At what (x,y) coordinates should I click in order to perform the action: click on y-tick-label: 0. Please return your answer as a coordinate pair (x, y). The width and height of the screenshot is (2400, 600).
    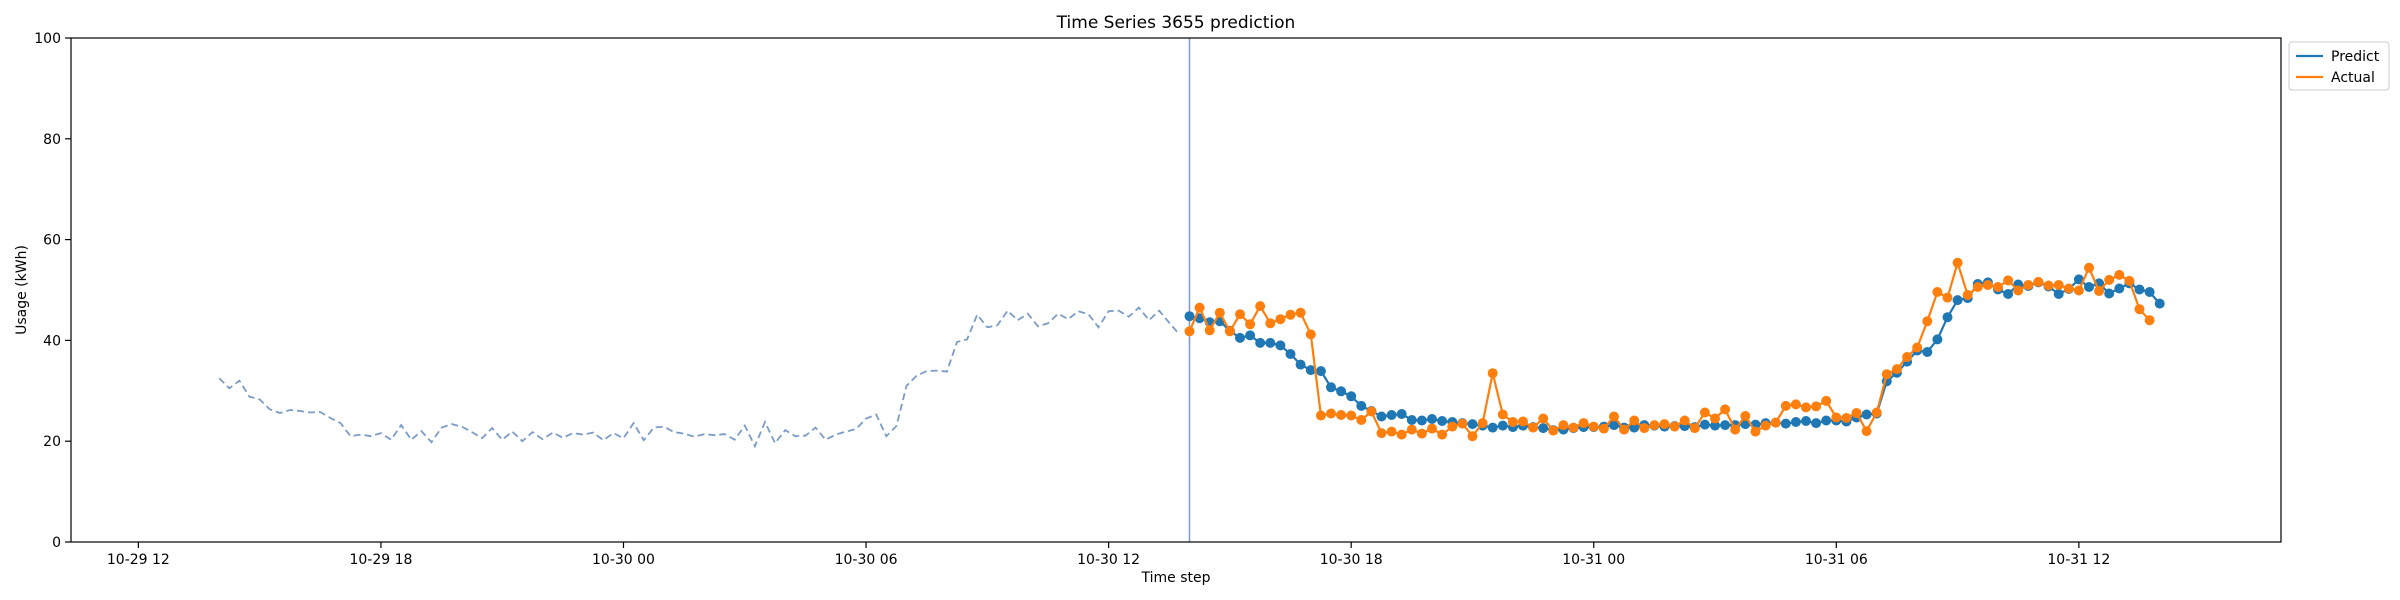
    Looking at the image, I should click on (56, 543).